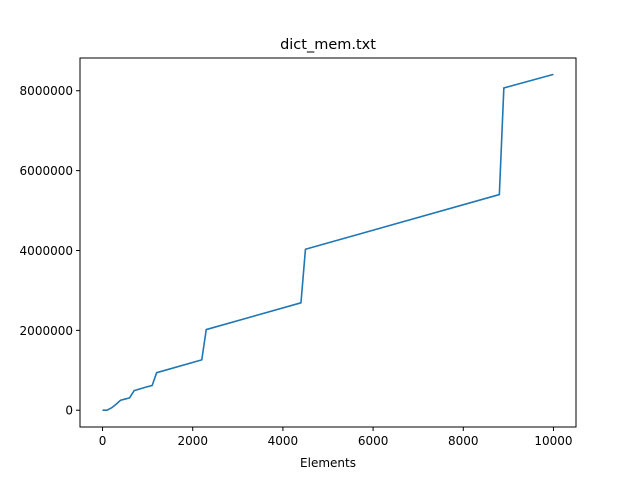 This screenshot has height=480, width=640. I want to click on x-tick-label: 6000, so click(373, 441).